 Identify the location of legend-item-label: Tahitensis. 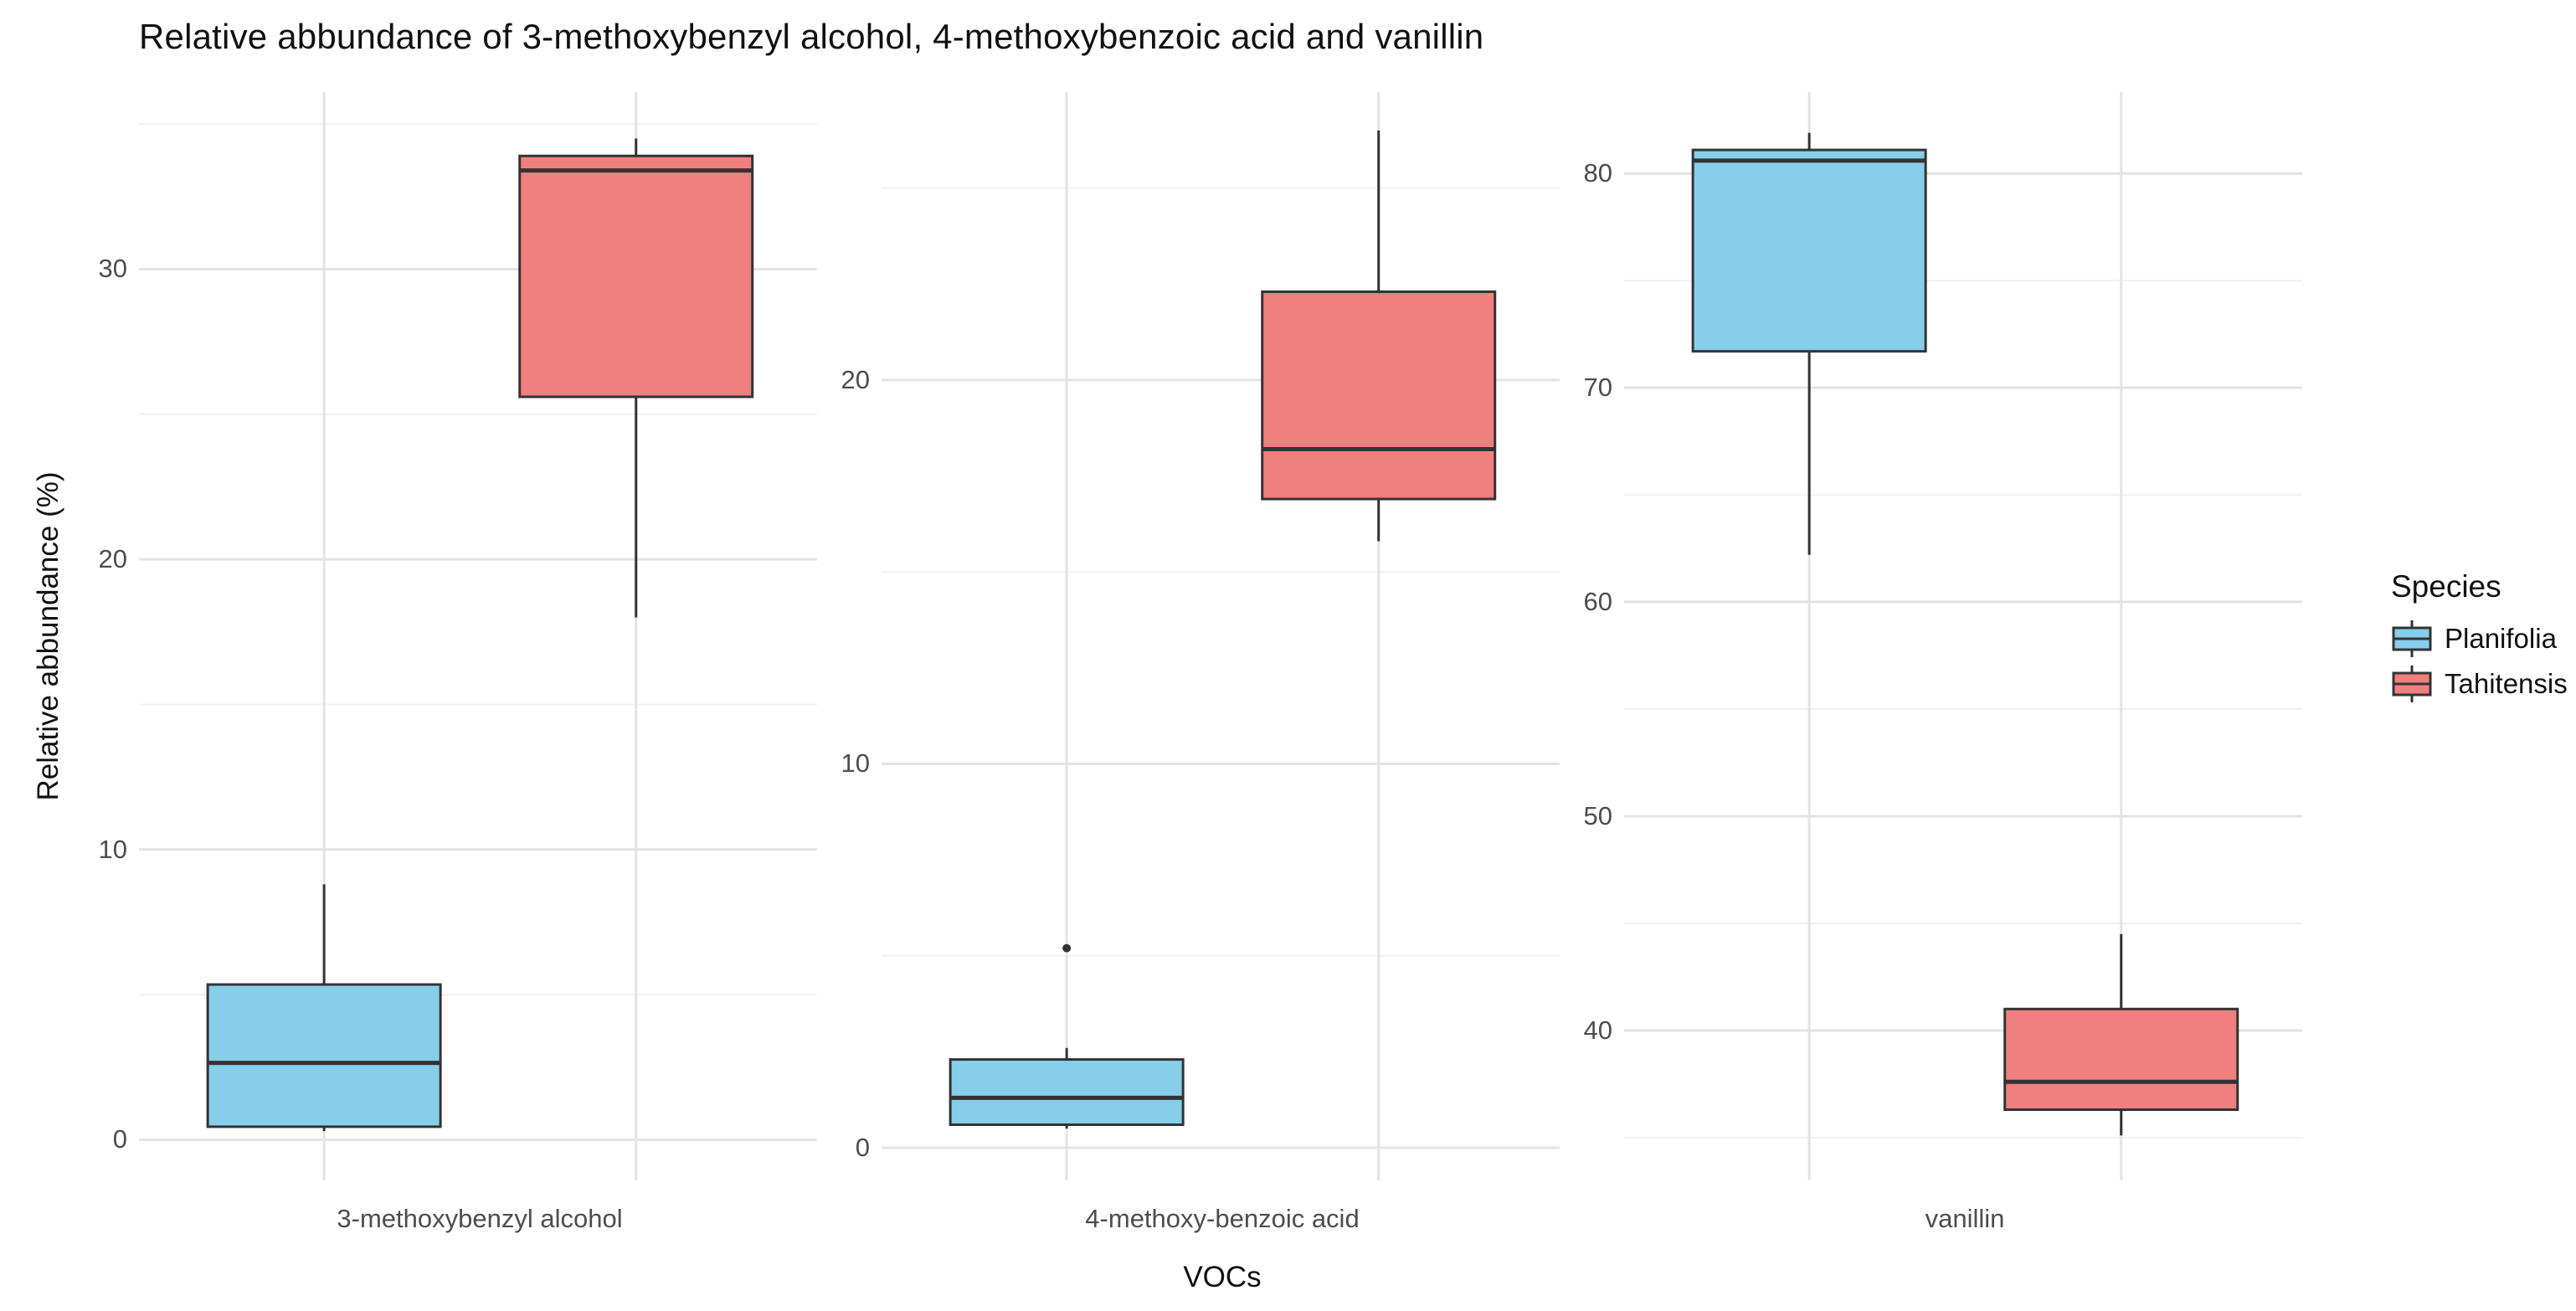
(2506, 683).